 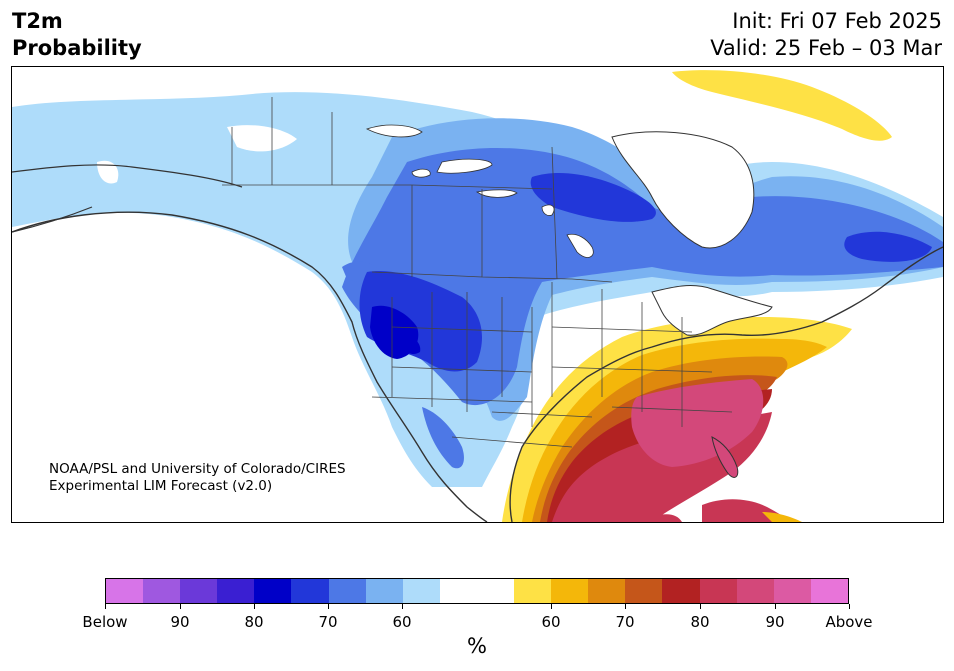 What do you see at coordinates (582, 83) in the screenshot?
I see `arctic-ocean` at bounding box center [582, 83].